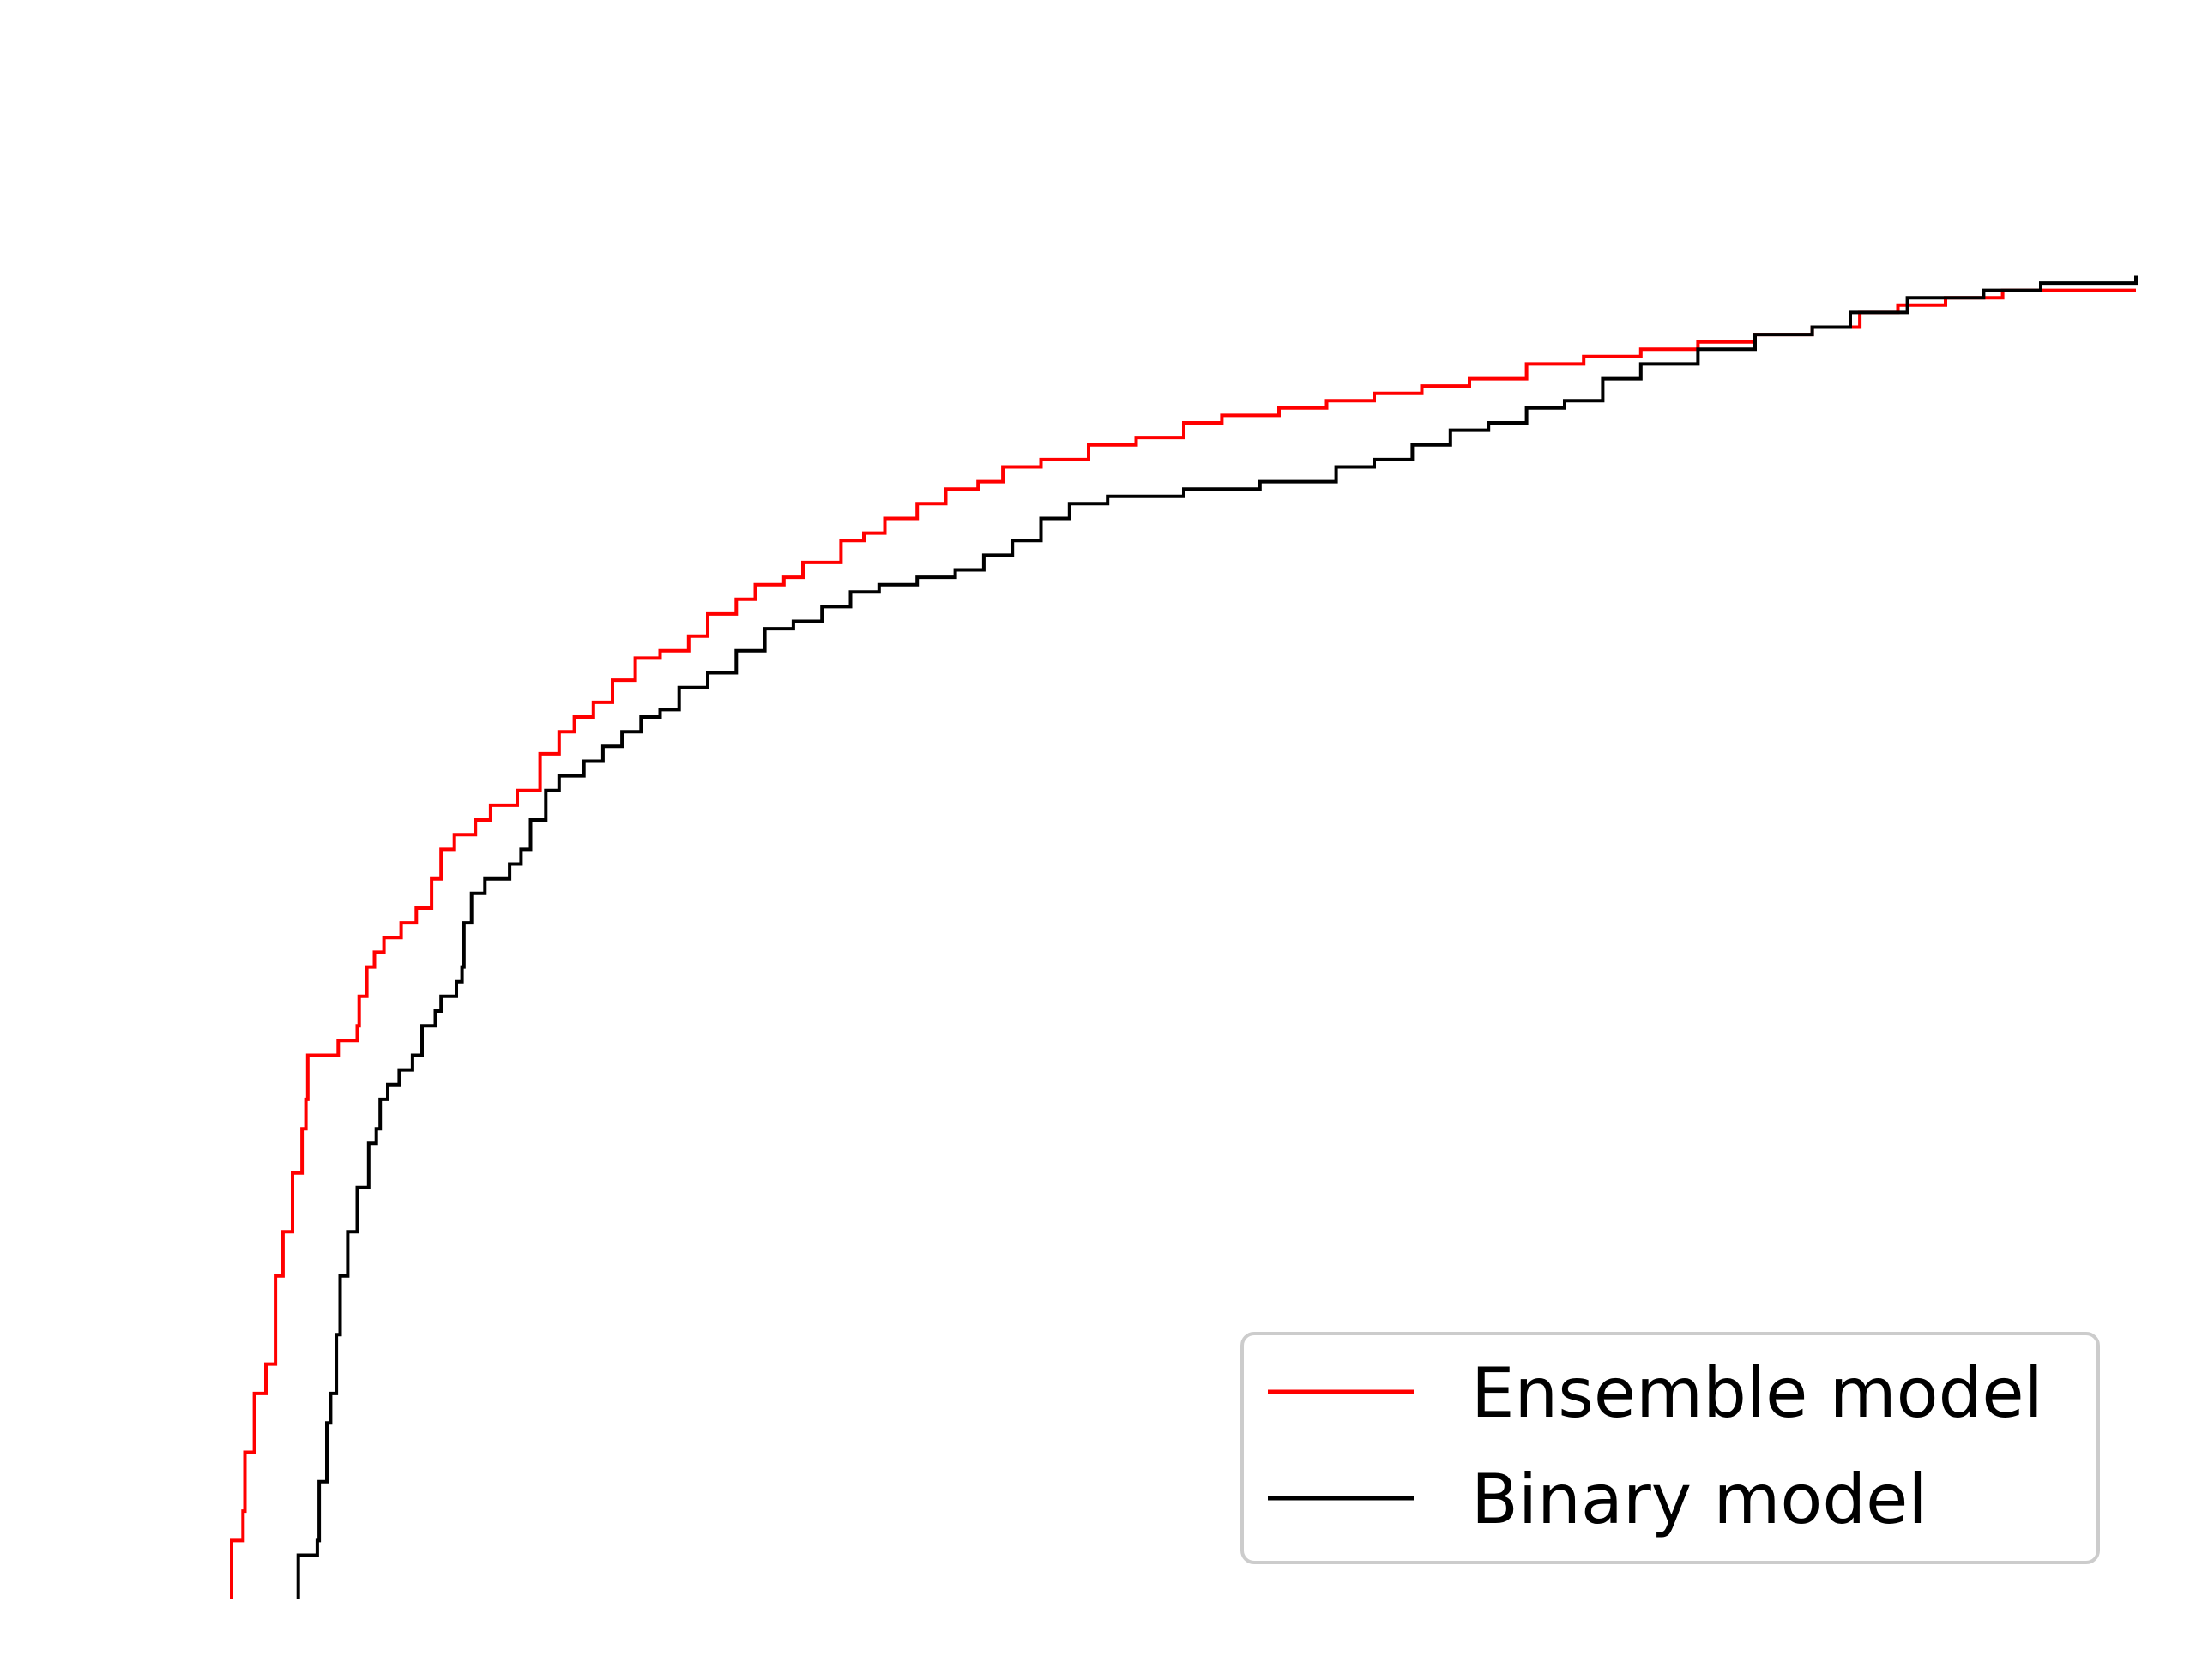  I want to click on legend-label-ensemble: Ensemble model, so click(1757, 1393).